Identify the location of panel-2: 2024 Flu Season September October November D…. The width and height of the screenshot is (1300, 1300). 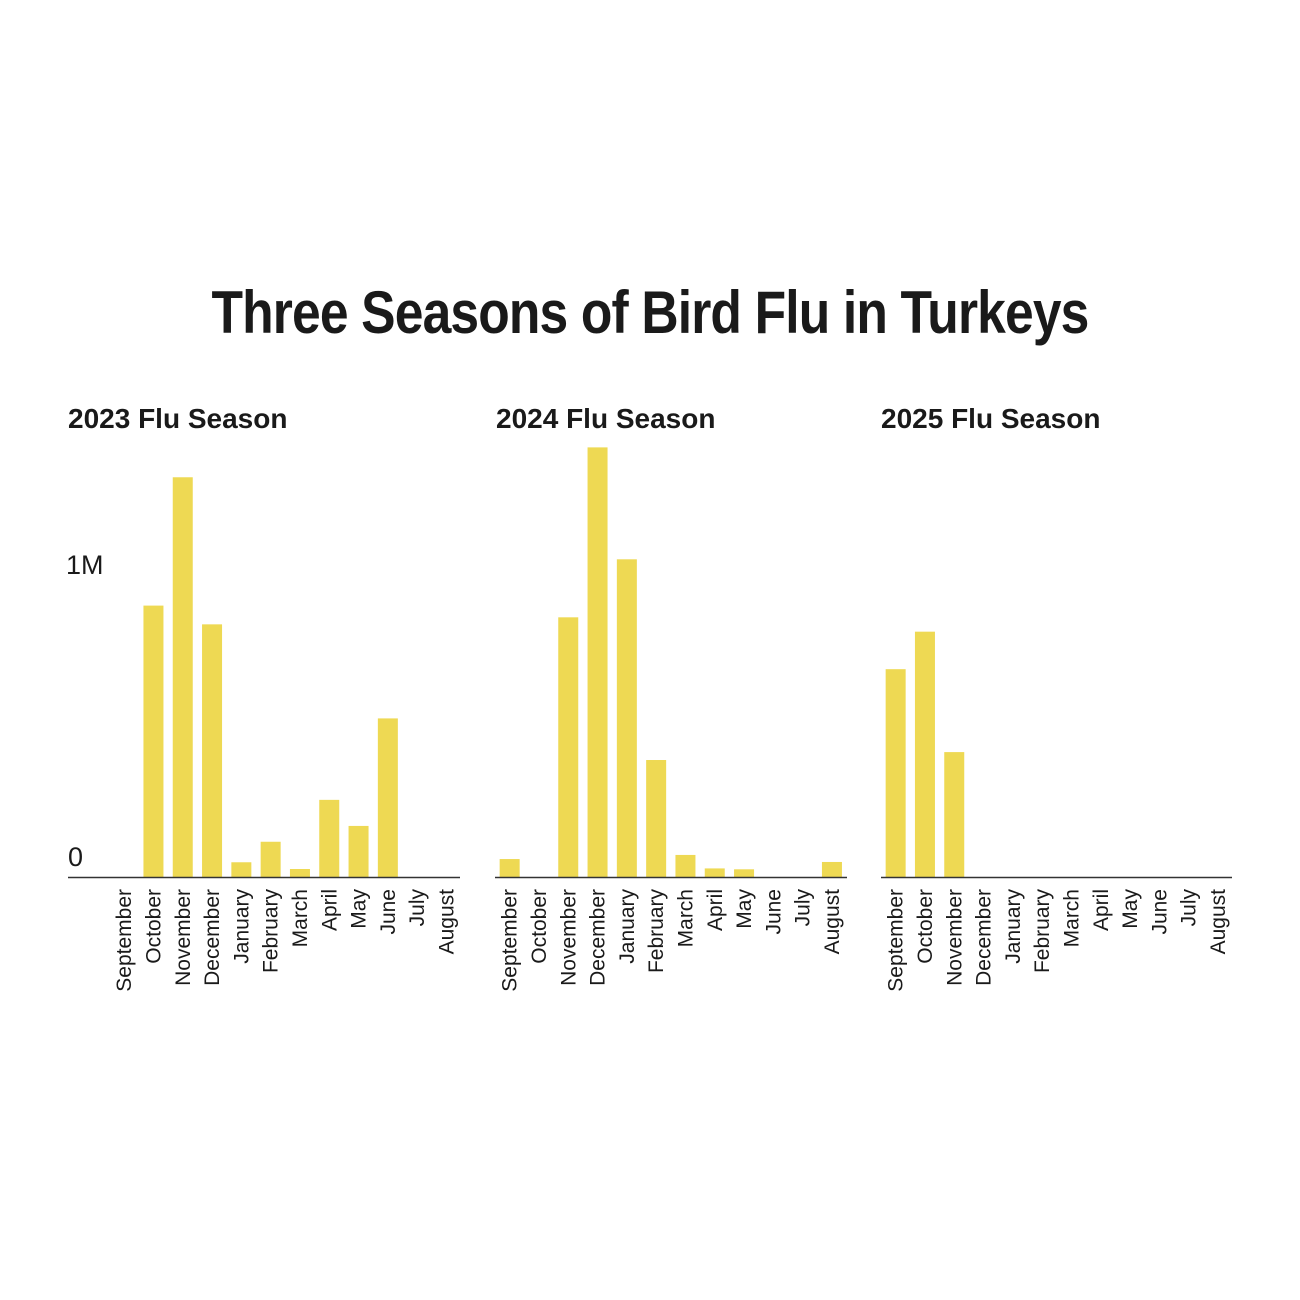
(671, 697).